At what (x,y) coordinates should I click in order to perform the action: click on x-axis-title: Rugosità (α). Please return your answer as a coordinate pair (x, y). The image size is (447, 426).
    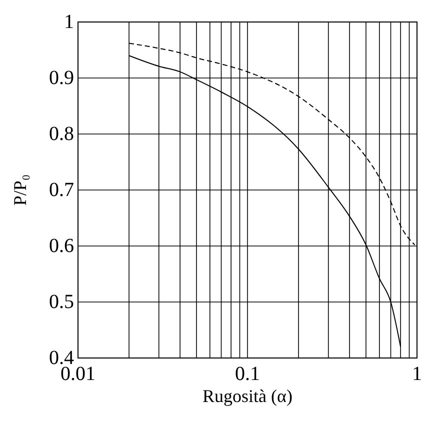
    Looking at the image, I should click on (247, 396).